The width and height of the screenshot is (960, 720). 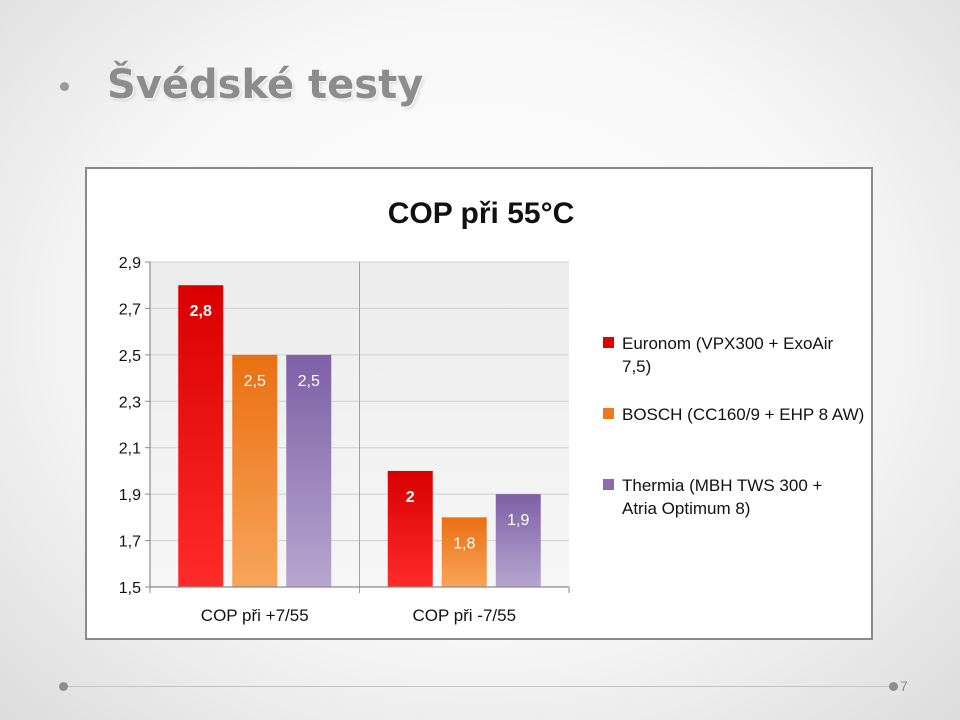 I want to click on chart-title: COP při 55°C, so click(x=481, y=213).